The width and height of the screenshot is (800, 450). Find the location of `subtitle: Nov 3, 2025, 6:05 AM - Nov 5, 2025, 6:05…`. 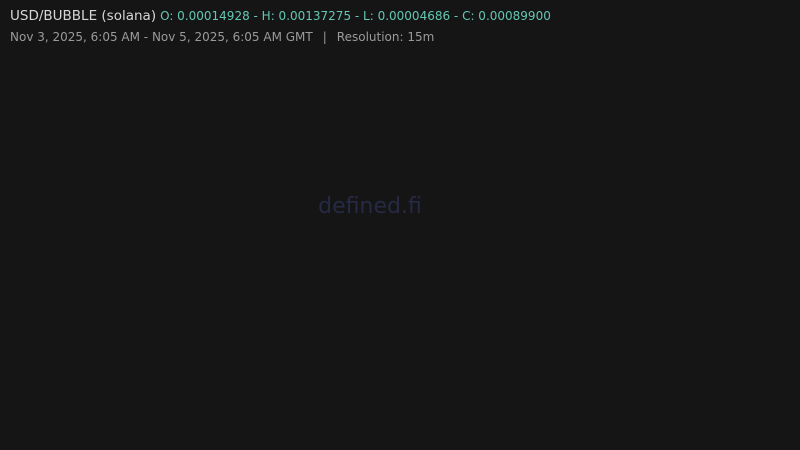

subtitle: Nov 3, 2025, 6:05 AM - Nov 5, 2025, 6:05… is located at coordinates (161, 37).